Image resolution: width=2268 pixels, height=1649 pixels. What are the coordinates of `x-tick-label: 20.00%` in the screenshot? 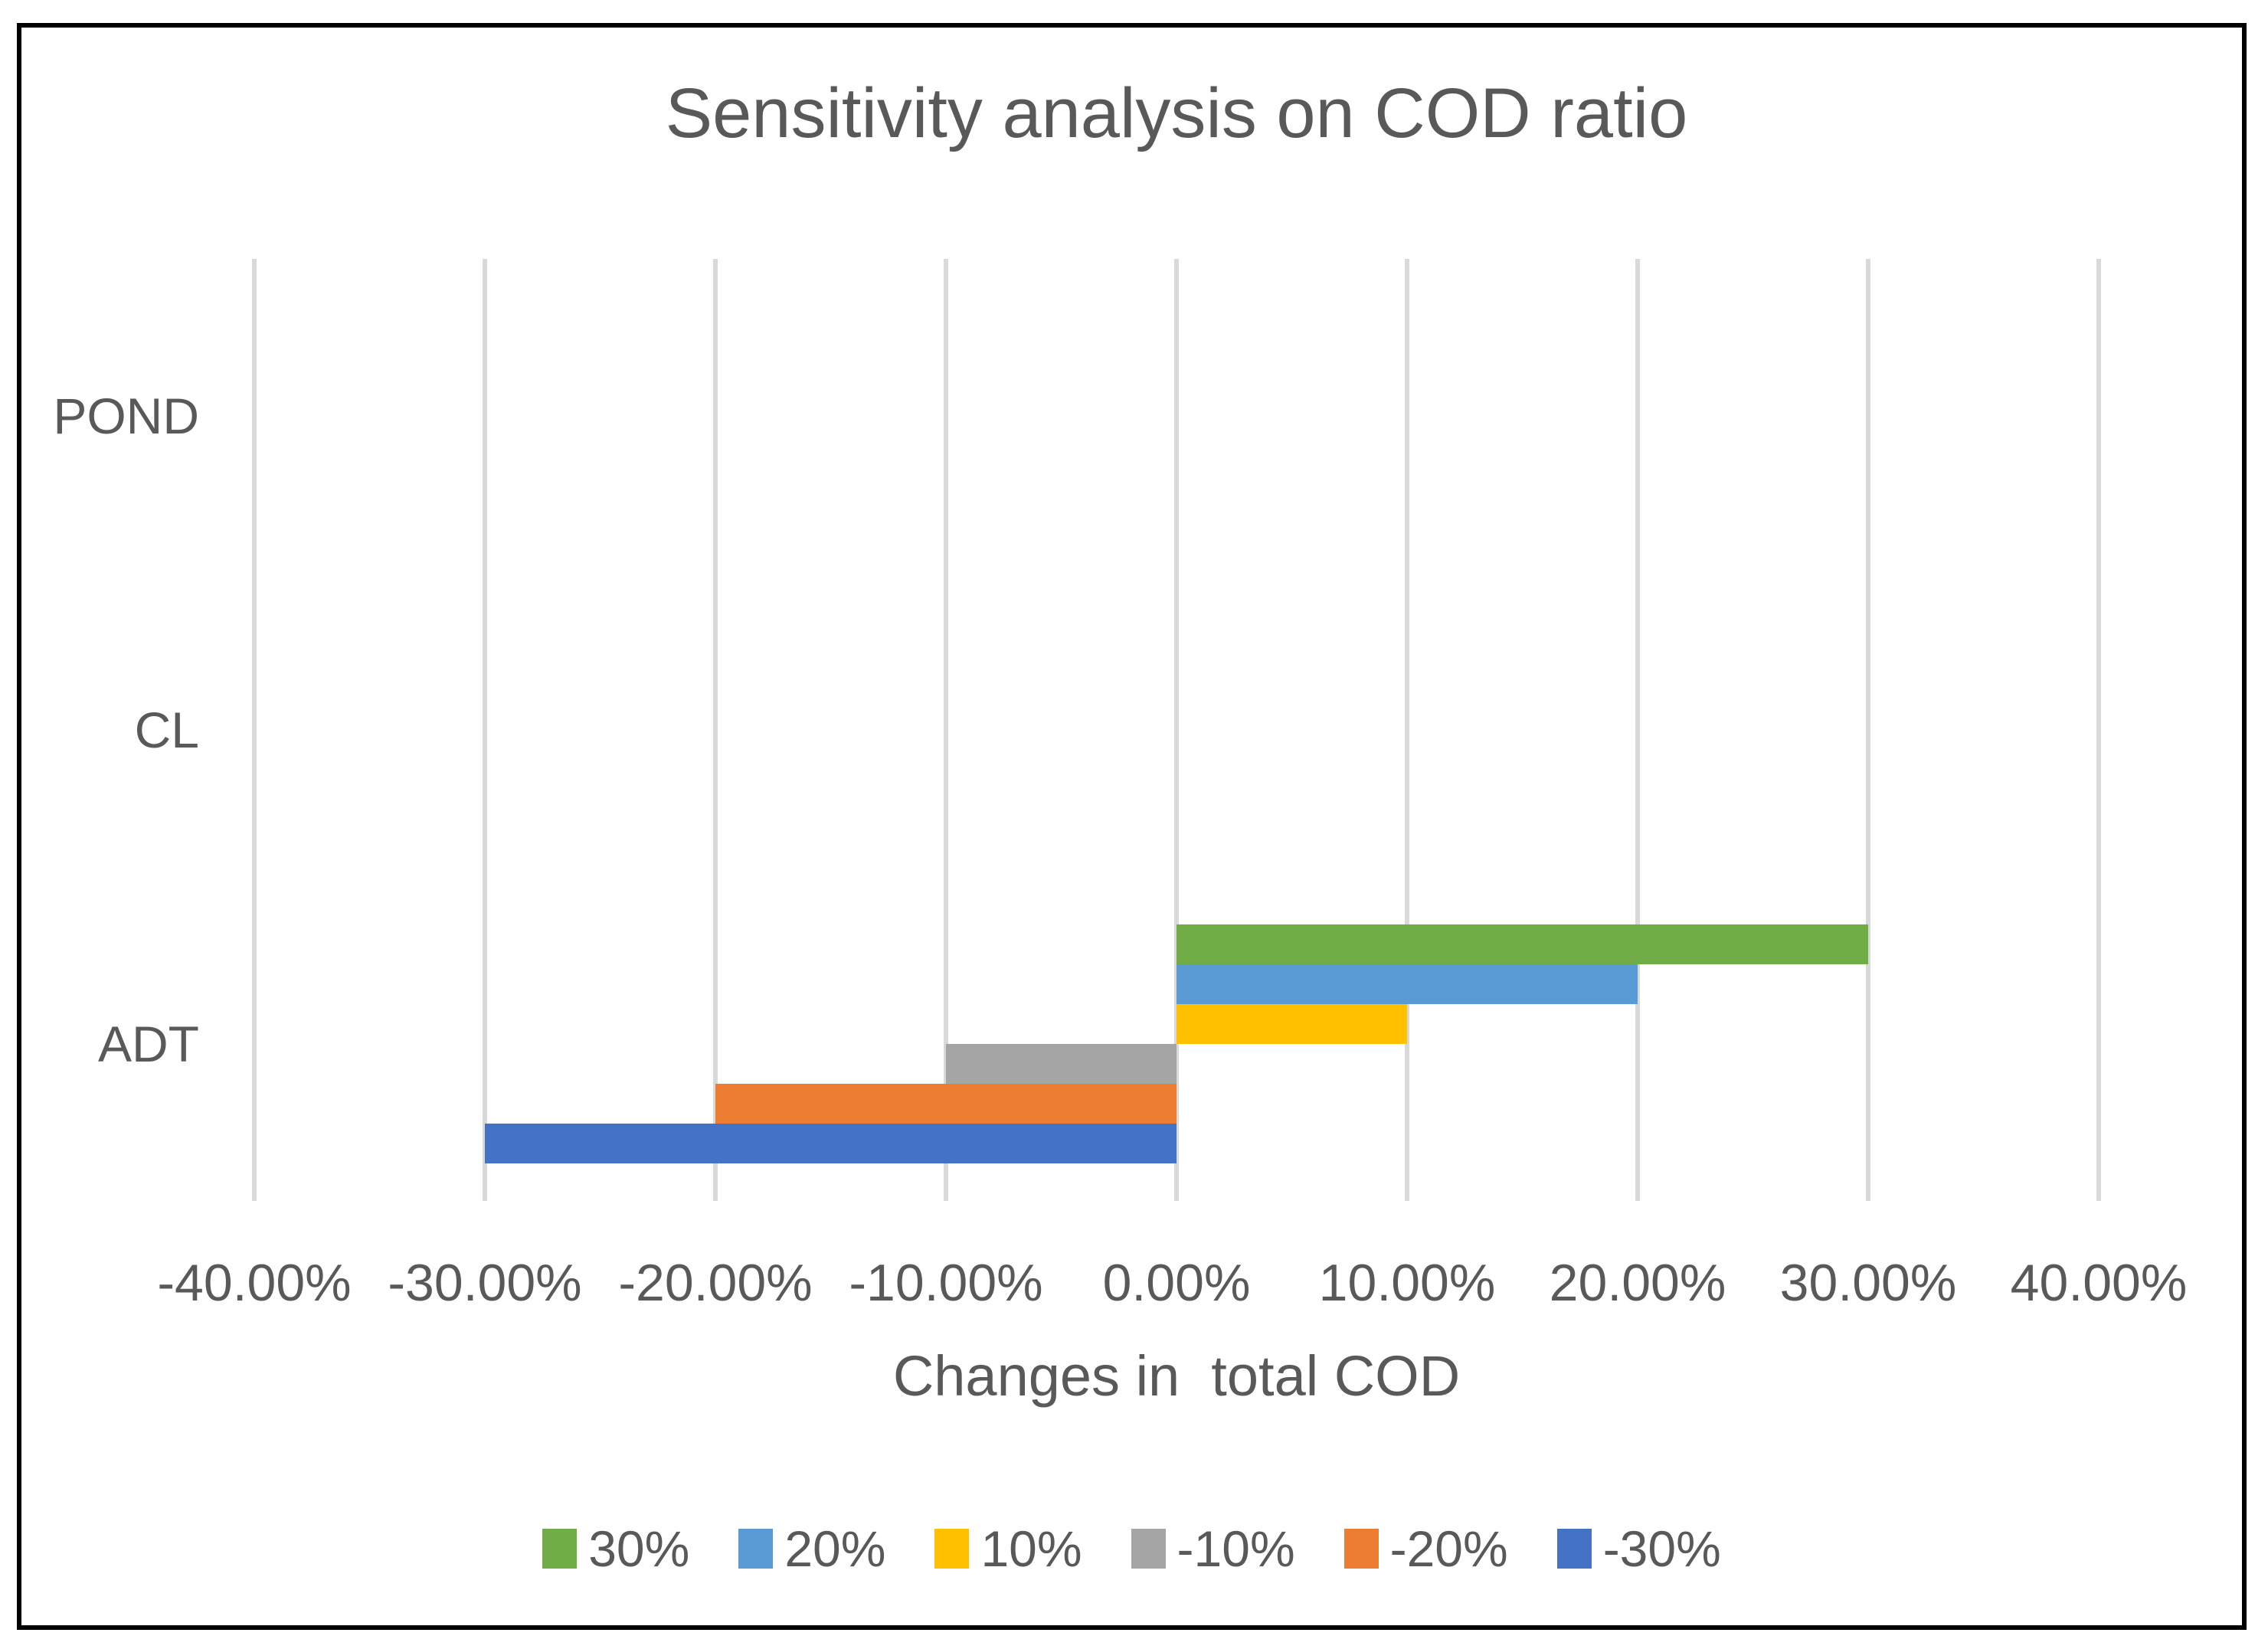 It's located at (1637, 1283).